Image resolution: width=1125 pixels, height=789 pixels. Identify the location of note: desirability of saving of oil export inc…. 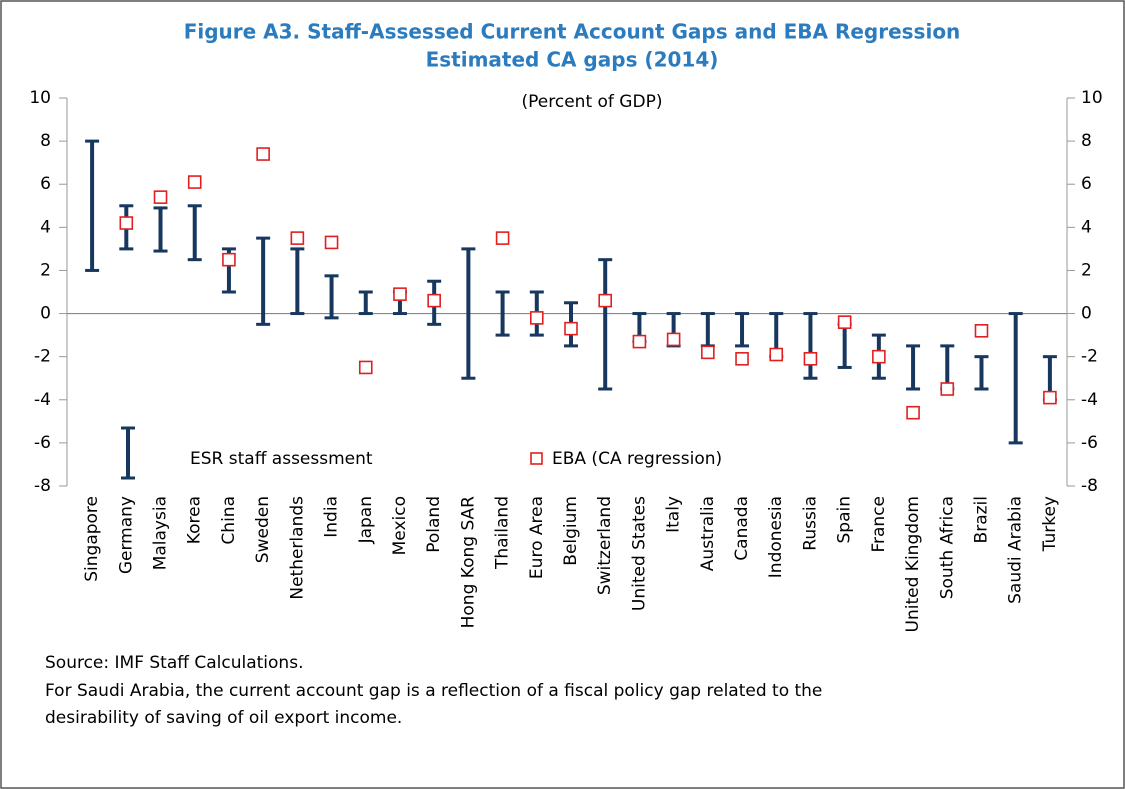
(223, 718).